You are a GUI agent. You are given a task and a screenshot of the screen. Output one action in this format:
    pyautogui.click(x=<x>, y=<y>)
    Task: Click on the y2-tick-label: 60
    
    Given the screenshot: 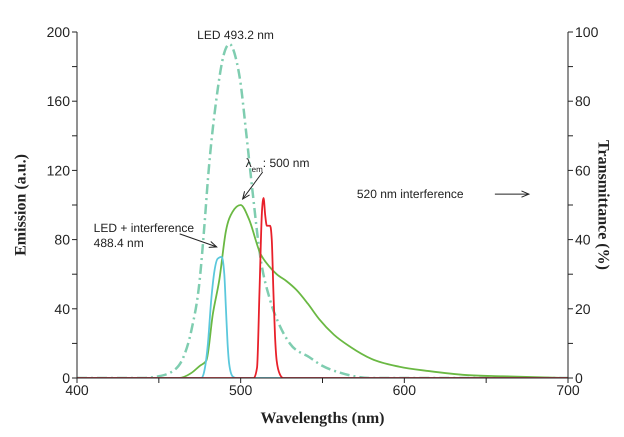 What is the action you would take?
    pyautogui.click(x=583, y=170)
    